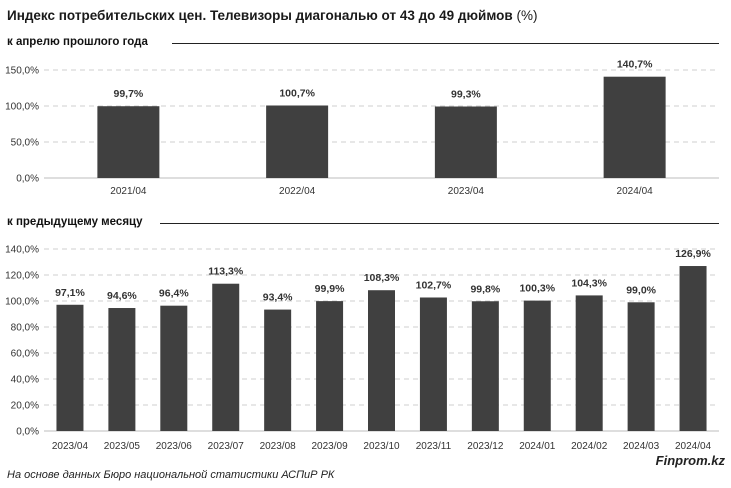 The height and width of the screenshot is (488, 731). What do you see at coordinates (537, 446) in the screenshot?
I see `chart2-xtick-label: 2024/01` at bounding box center [537, 446].